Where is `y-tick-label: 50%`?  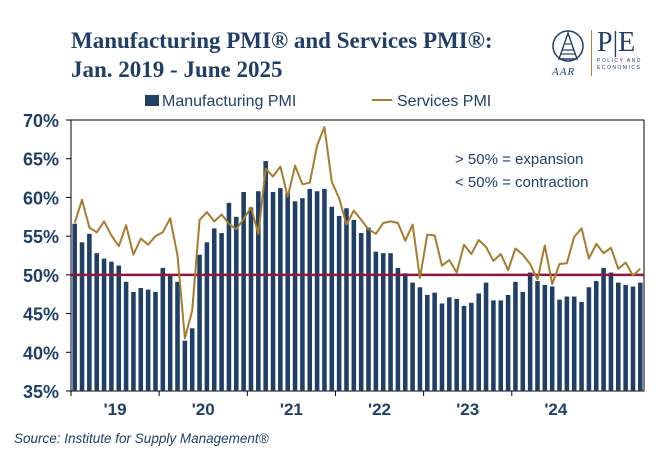
y-tick-label: 50% is located at coordinates (41, 276).